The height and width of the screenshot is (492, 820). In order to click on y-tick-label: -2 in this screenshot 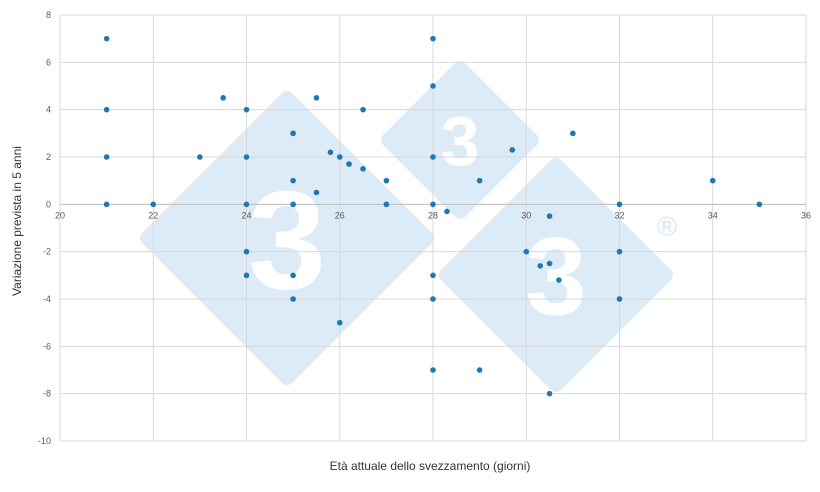, I will do `click(47, 252)`.